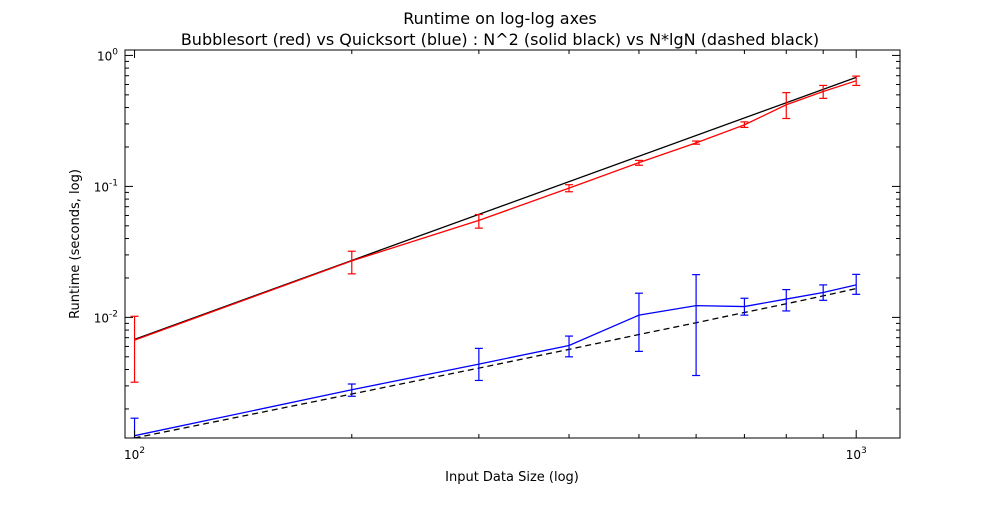 The height and width of the screenshot is (505, 1000). What do you see at coordinates (106, 317) in the screenshot?
I see `y-tick-label: 10⁻²` at bounding box center [106, 317].